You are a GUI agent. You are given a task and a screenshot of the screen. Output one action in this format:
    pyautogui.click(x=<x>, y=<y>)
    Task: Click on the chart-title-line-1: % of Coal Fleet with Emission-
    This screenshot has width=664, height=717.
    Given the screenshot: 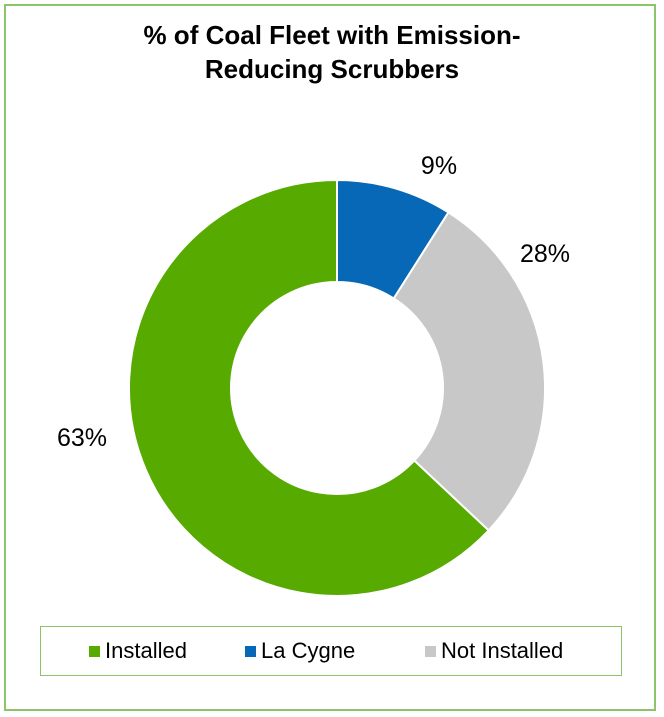 What is the action you would take?
    pyautogui.click(x=332, y=35)
    